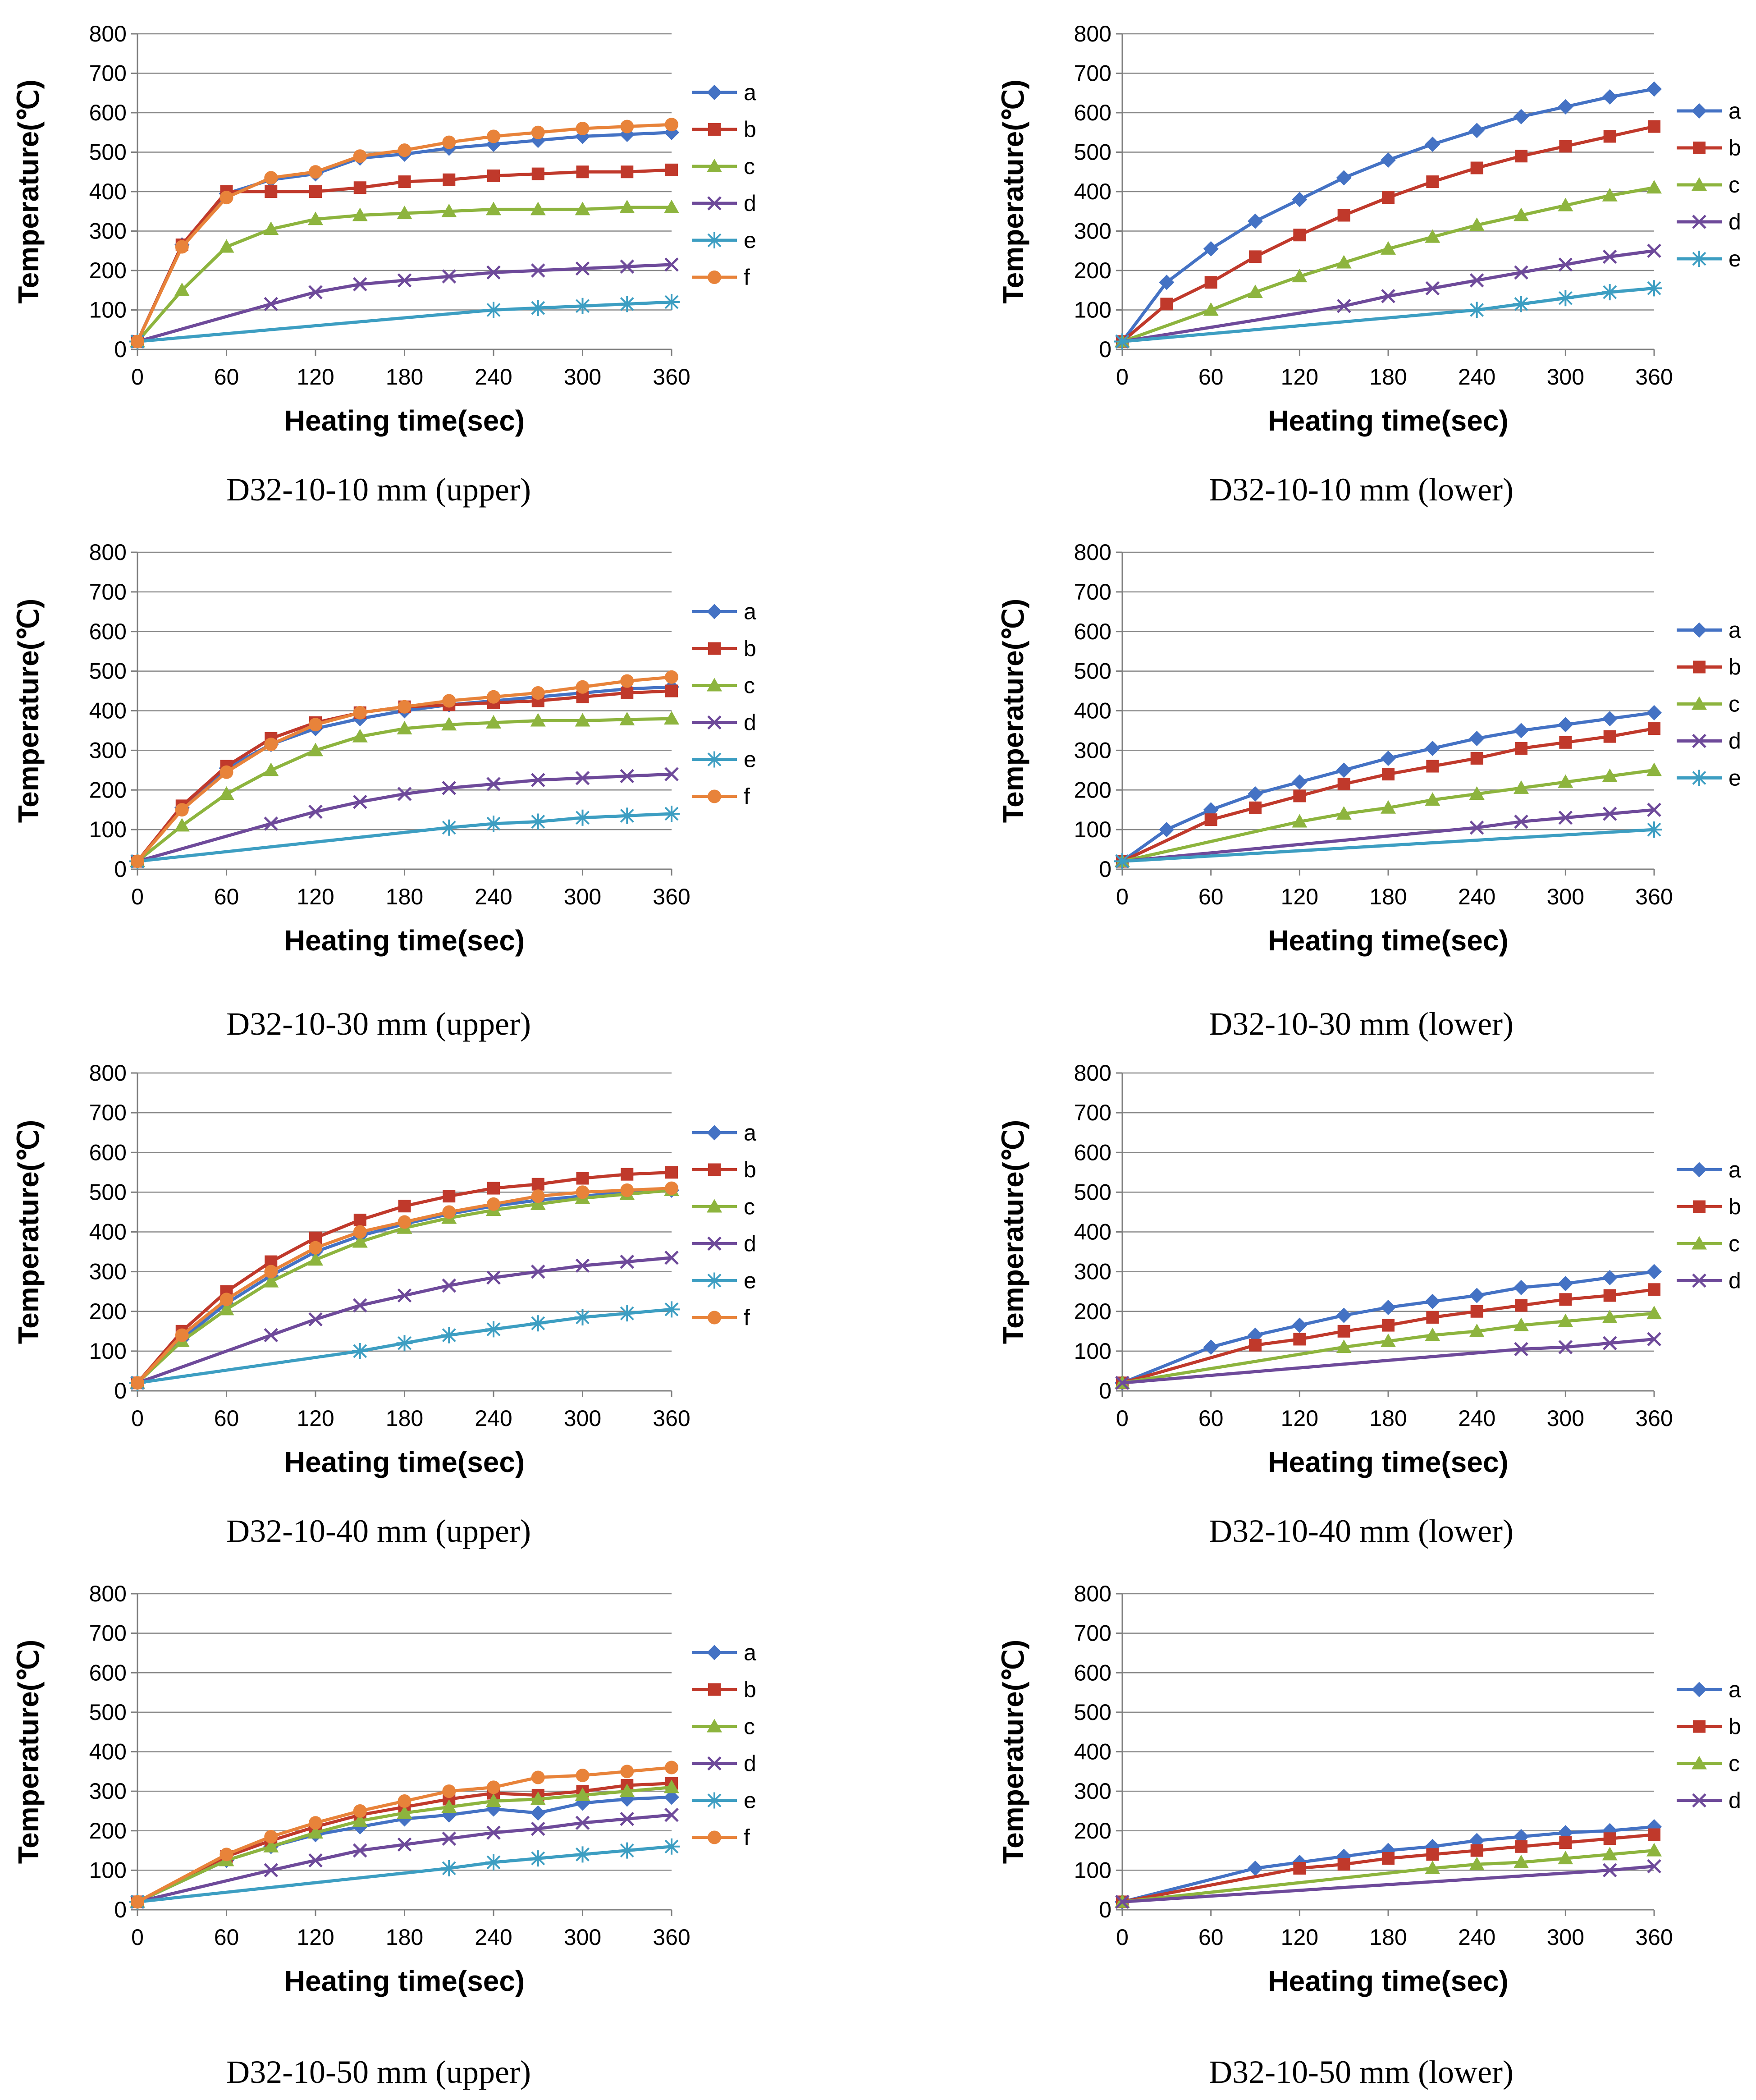  Describe the element at coordinates (108, 1593) in the screenshot. I see `y-tick-label: 800` at that location.